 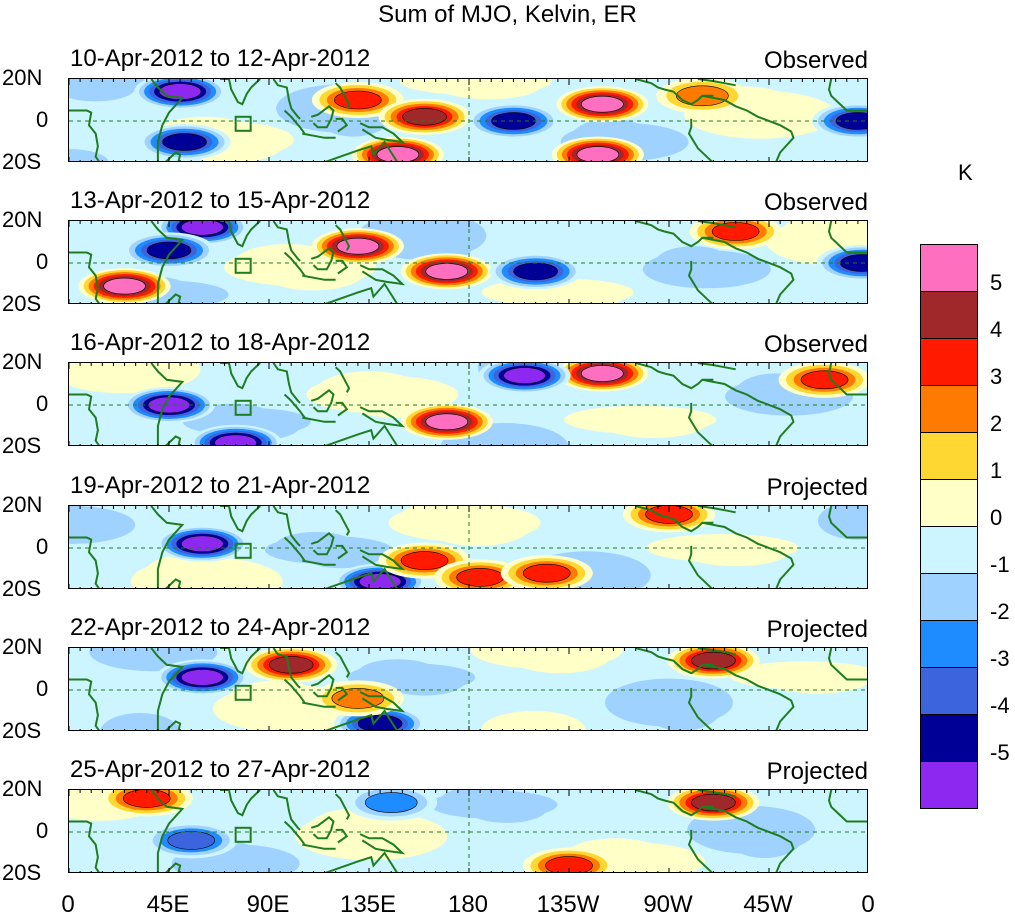 I want to click on longitude-label: 45E, so click(x=168, y=904).